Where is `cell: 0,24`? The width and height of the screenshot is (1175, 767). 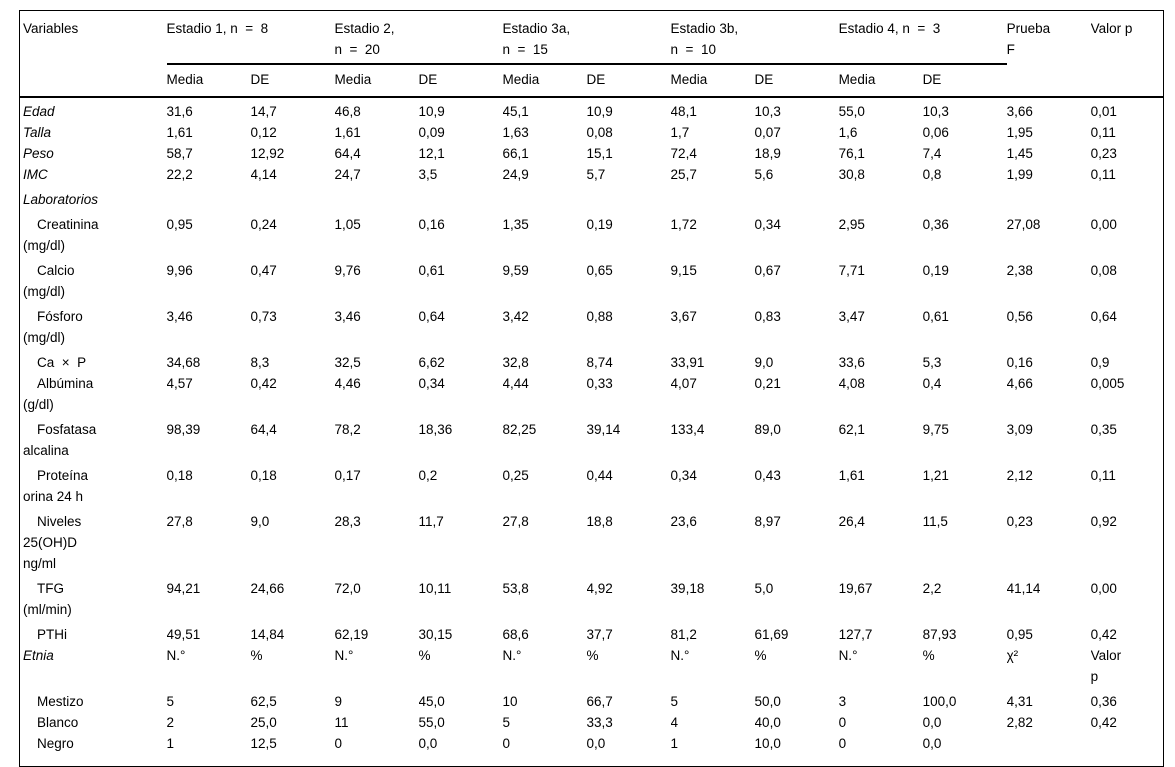 cell: 0,24 is located at coordinates (263, 224).